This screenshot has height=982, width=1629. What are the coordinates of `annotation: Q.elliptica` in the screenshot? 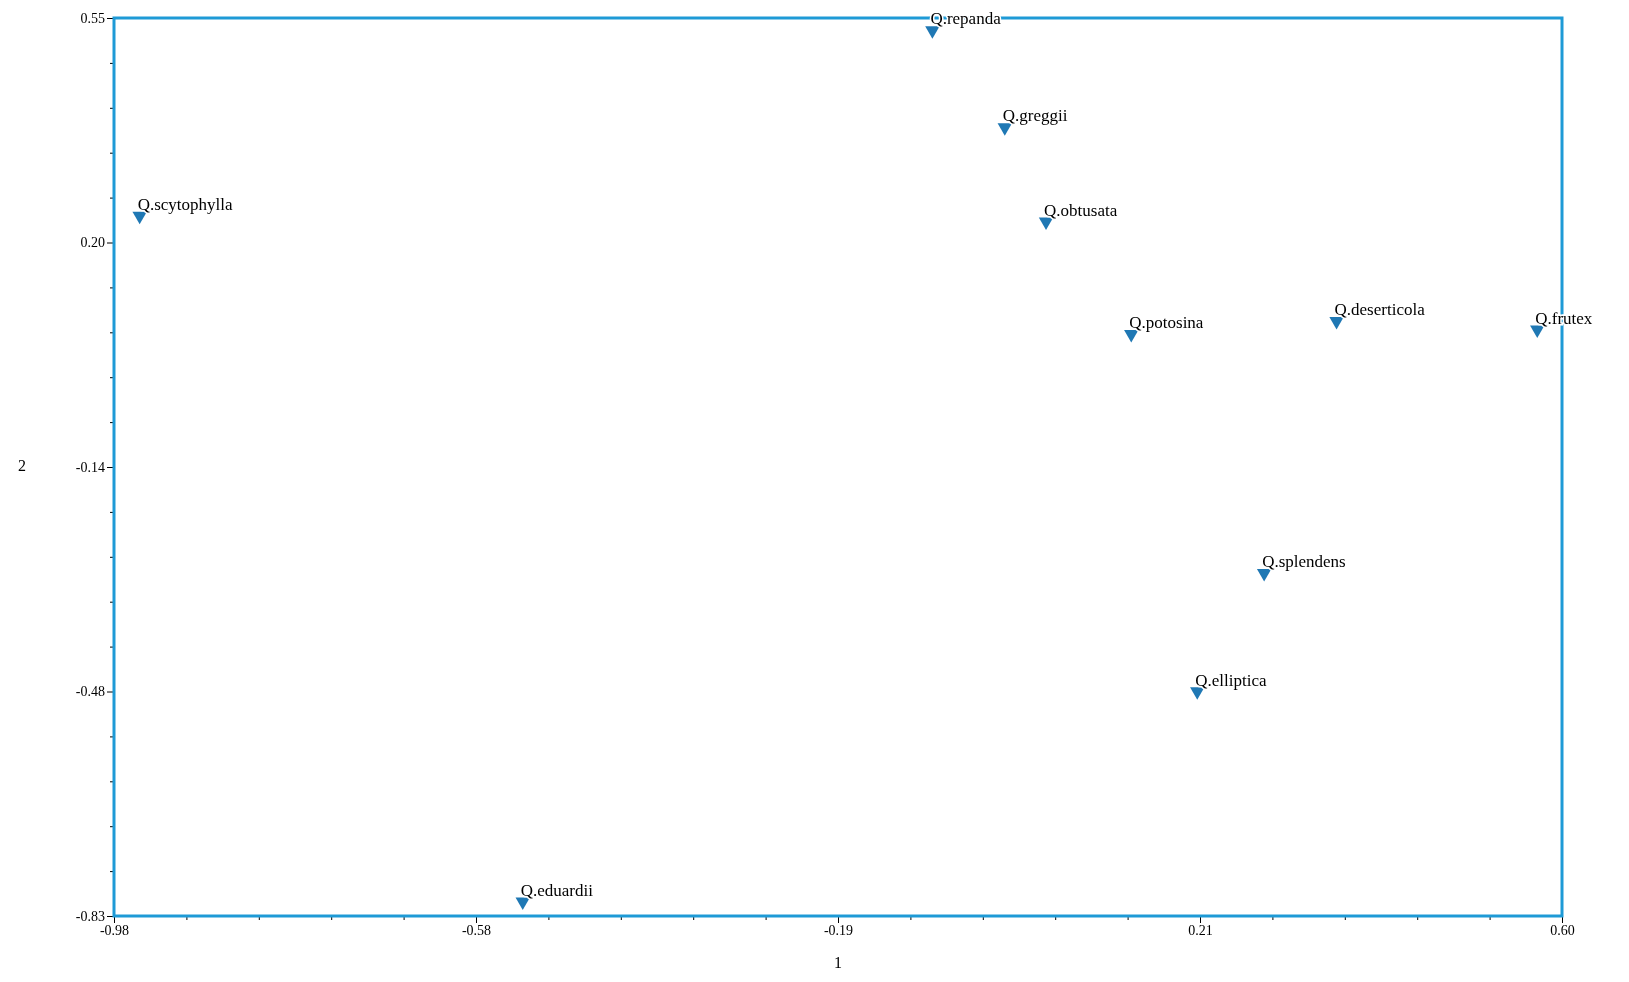 It's located at (1231, 680).